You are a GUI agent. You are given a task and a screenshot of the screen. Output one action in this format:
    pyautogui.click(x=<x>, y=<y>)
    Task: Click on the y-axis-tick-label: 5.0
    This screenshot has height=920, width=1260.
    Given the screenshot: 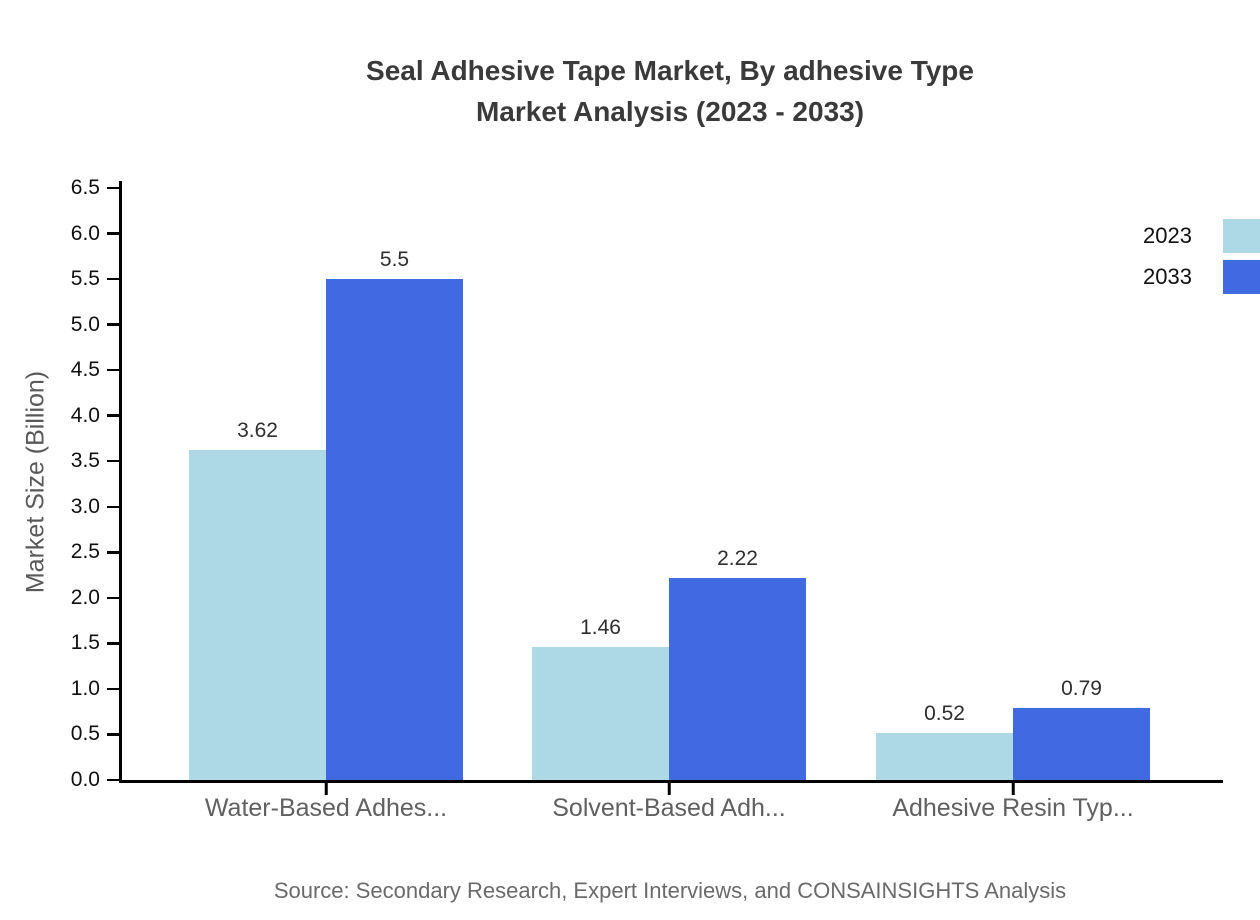 What is the action you would take?
    pyautogui.click(x=85, y=324)
    